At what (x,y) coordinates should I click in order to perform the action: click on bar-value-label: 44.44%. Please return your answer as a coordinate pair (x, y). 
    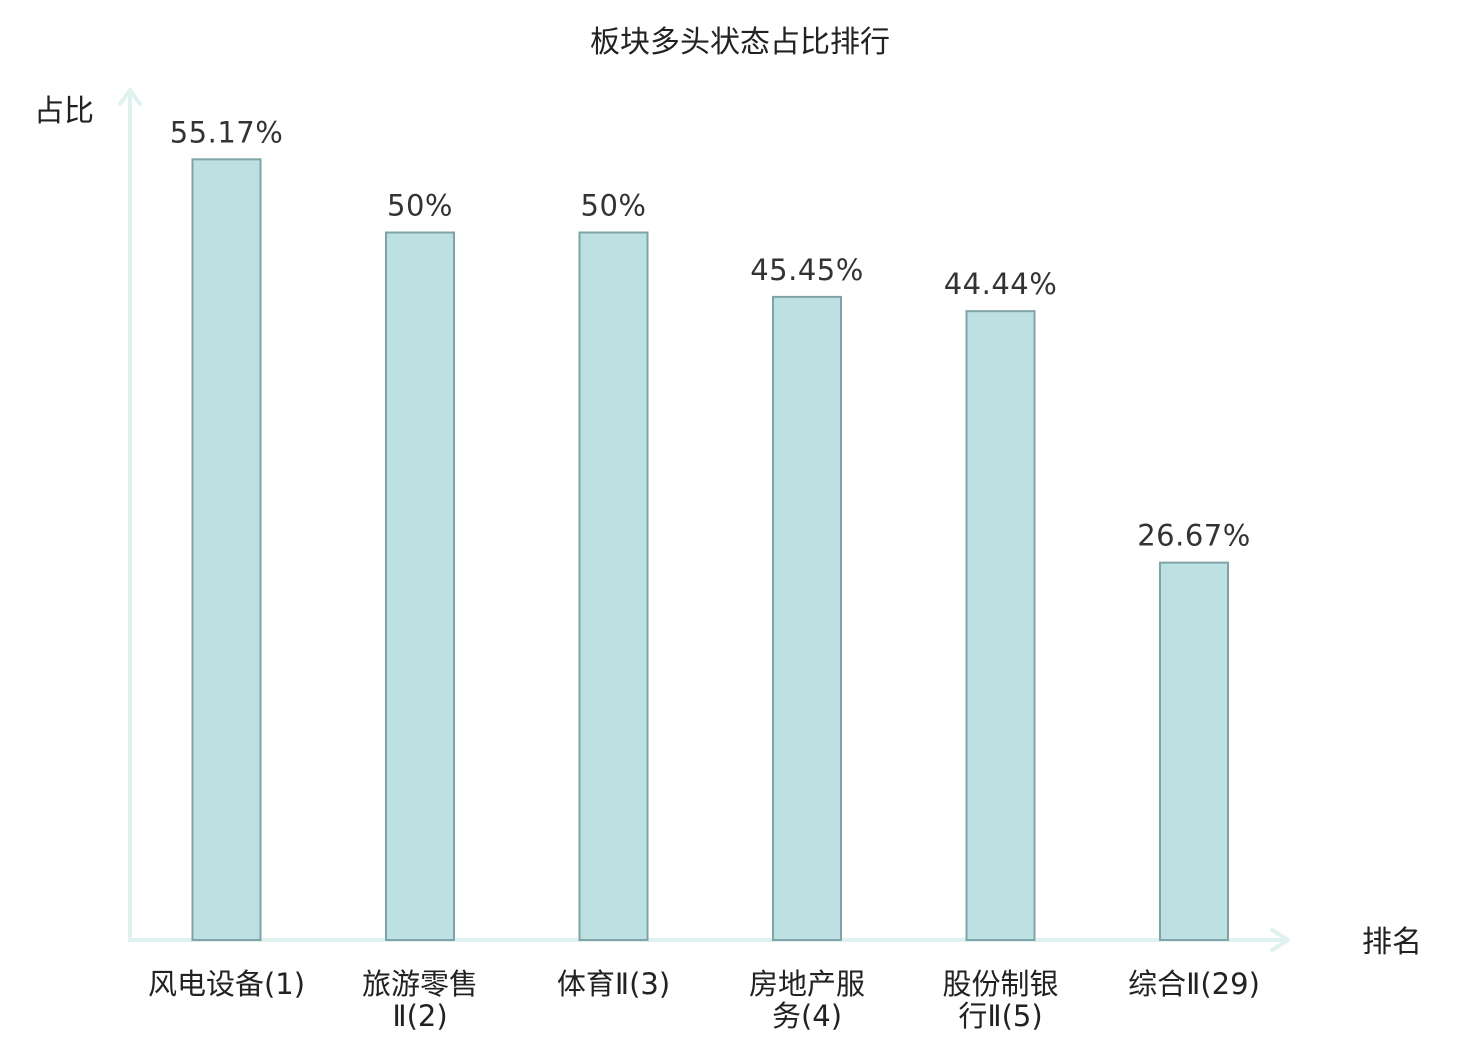
    Looking at the image, I should click on (1001, 284).